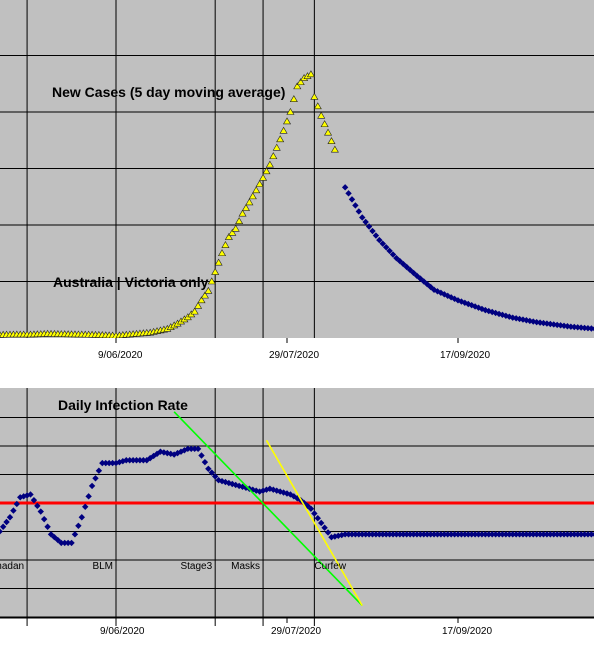 This screenshot has width=594, height=648. I want to click on trendline, so click(314, 523).